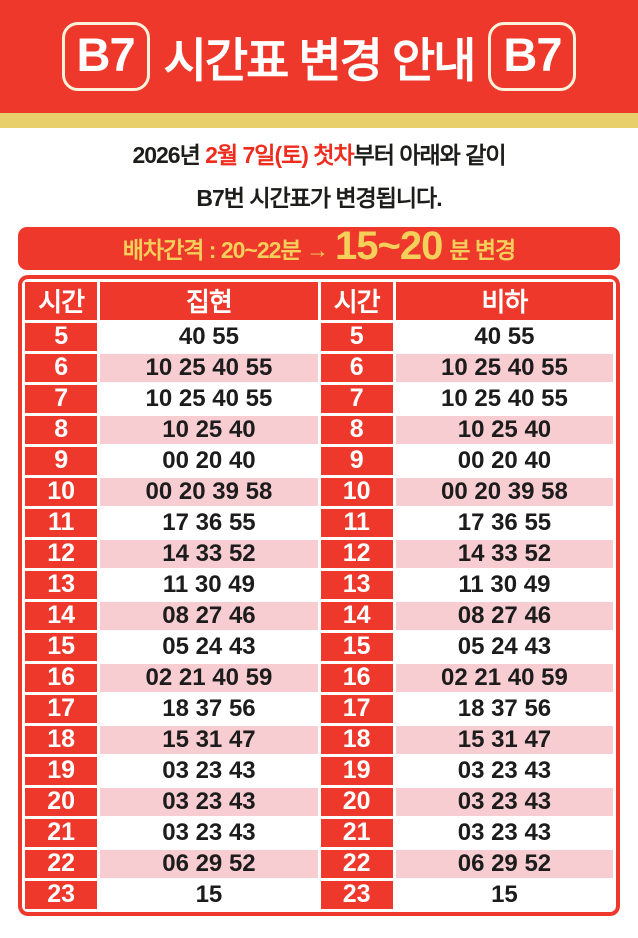  Describe the element at coordinates (209, 646) in the screenshot. I see `jiphyeon-minutes-cell: 05 24 43` at that location.